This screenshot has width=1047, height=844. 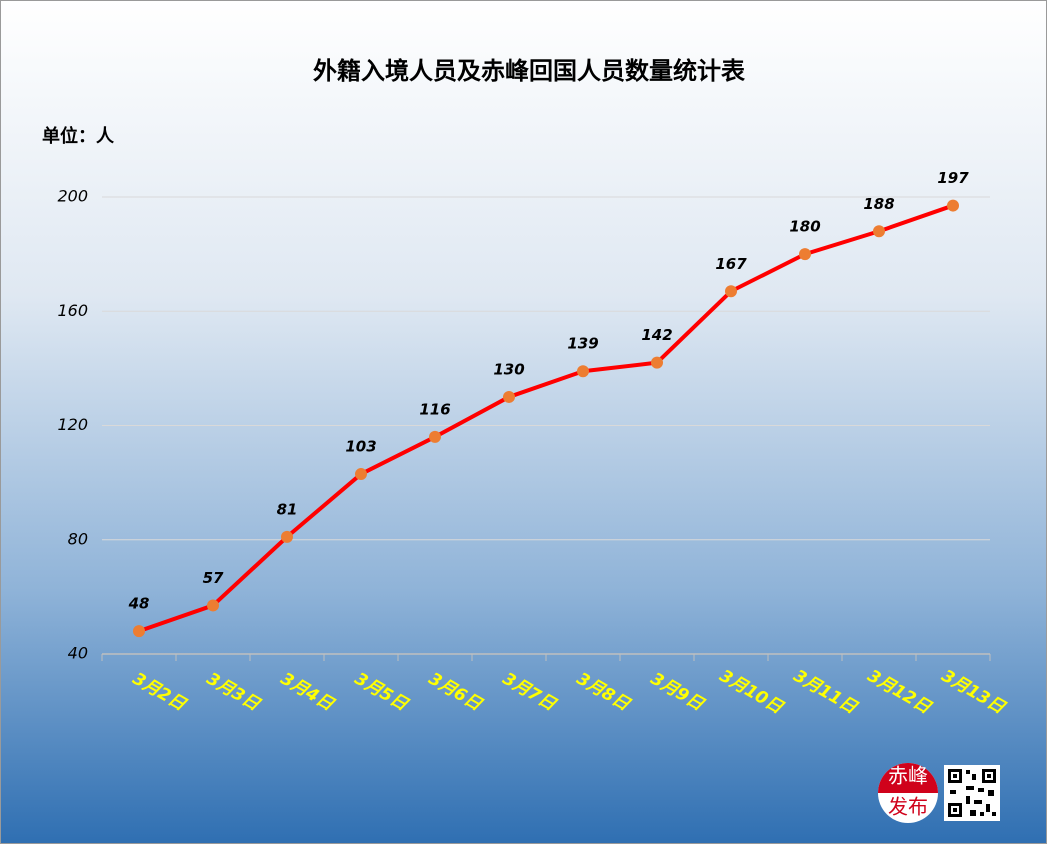 What do you see at coordinates (953, 178) in the screenshot?
I see `data-label: 197` at bounding box center [953, 178].